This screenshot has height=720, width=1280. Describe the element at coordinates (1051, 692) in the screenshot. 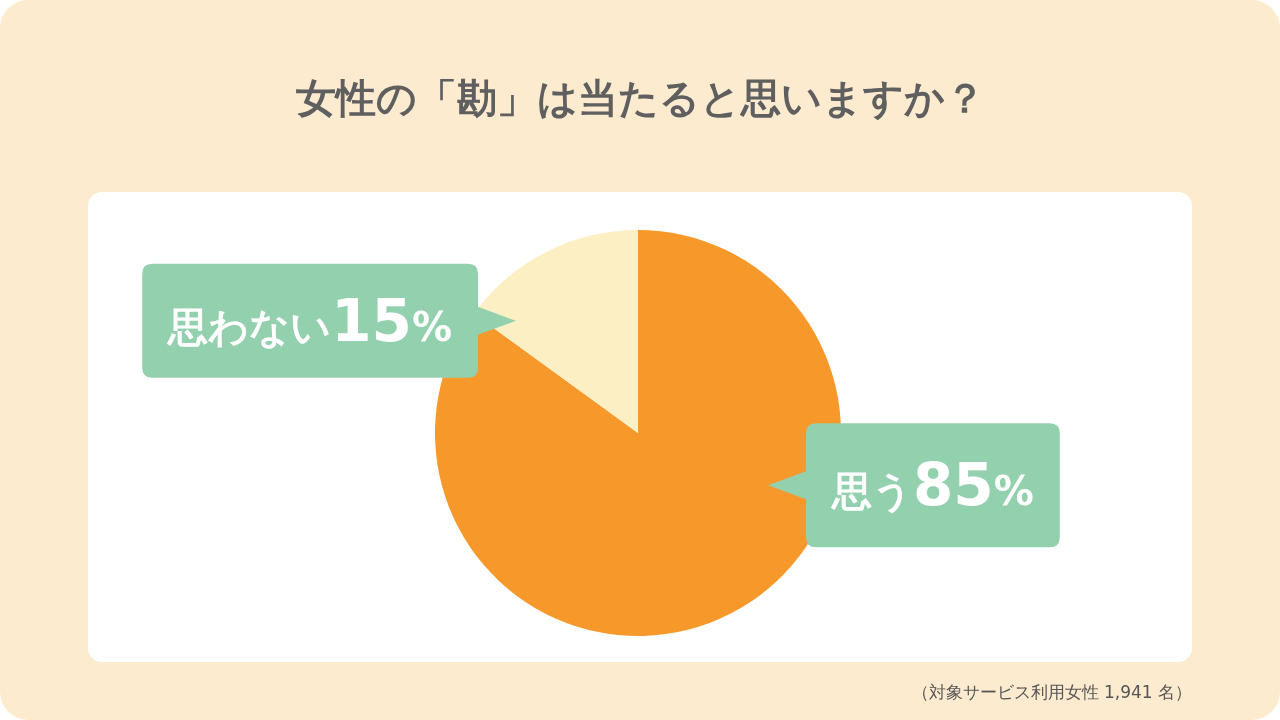

I see `text: （対象サービス利用女性 1,941 名）` at that location.